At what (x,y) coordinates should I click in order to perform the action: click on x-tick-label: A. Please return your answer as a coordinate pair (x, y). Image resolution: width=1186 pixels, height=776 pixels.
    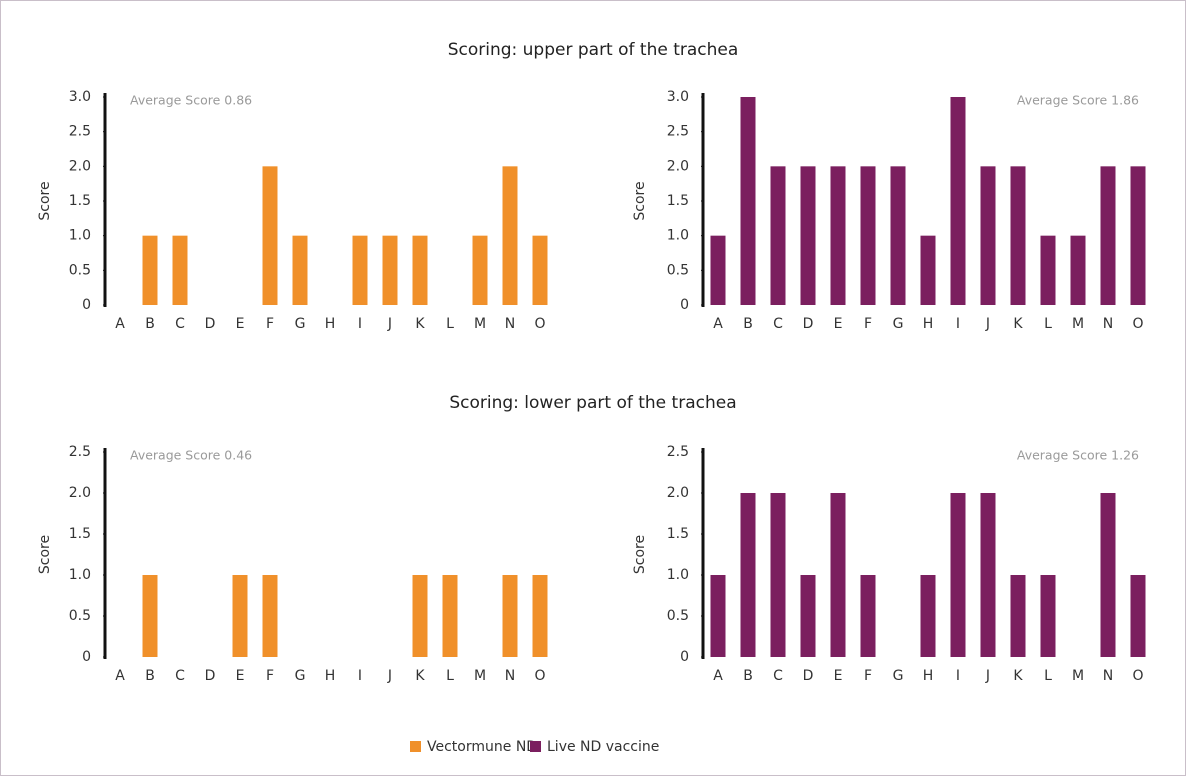
    Looking at the image, I should click on (120, 324).